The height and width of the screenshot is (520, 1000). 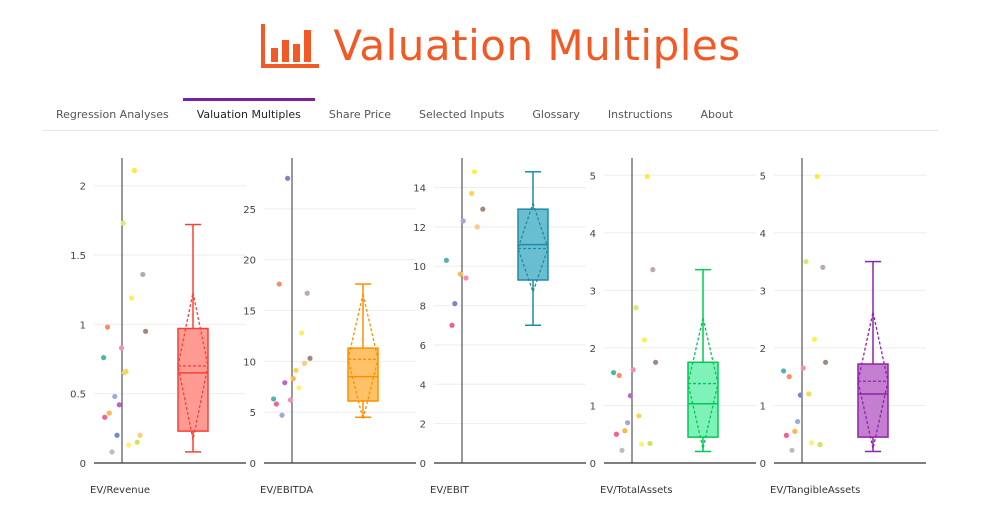 I want to click on bar-chart-icon, so click(x=290, y=46).